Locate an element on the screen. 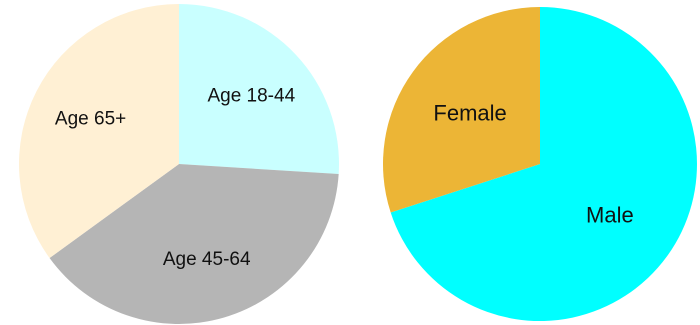 The image size is (700, 325). gender-label-female: Female is located at coordinates (469, 113).